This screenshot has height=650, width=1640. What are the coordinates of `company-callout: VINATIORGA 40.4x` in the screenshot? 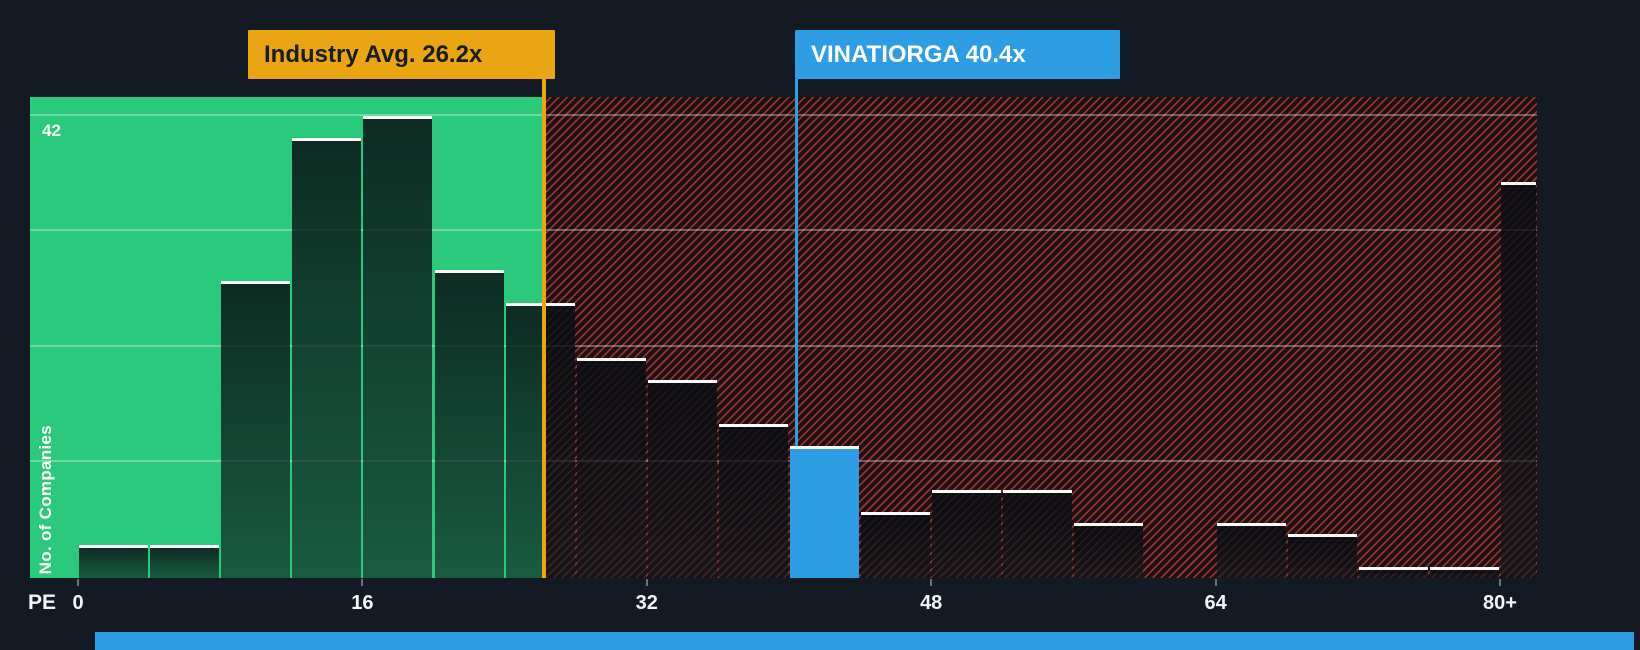 It's located at (957, 54).